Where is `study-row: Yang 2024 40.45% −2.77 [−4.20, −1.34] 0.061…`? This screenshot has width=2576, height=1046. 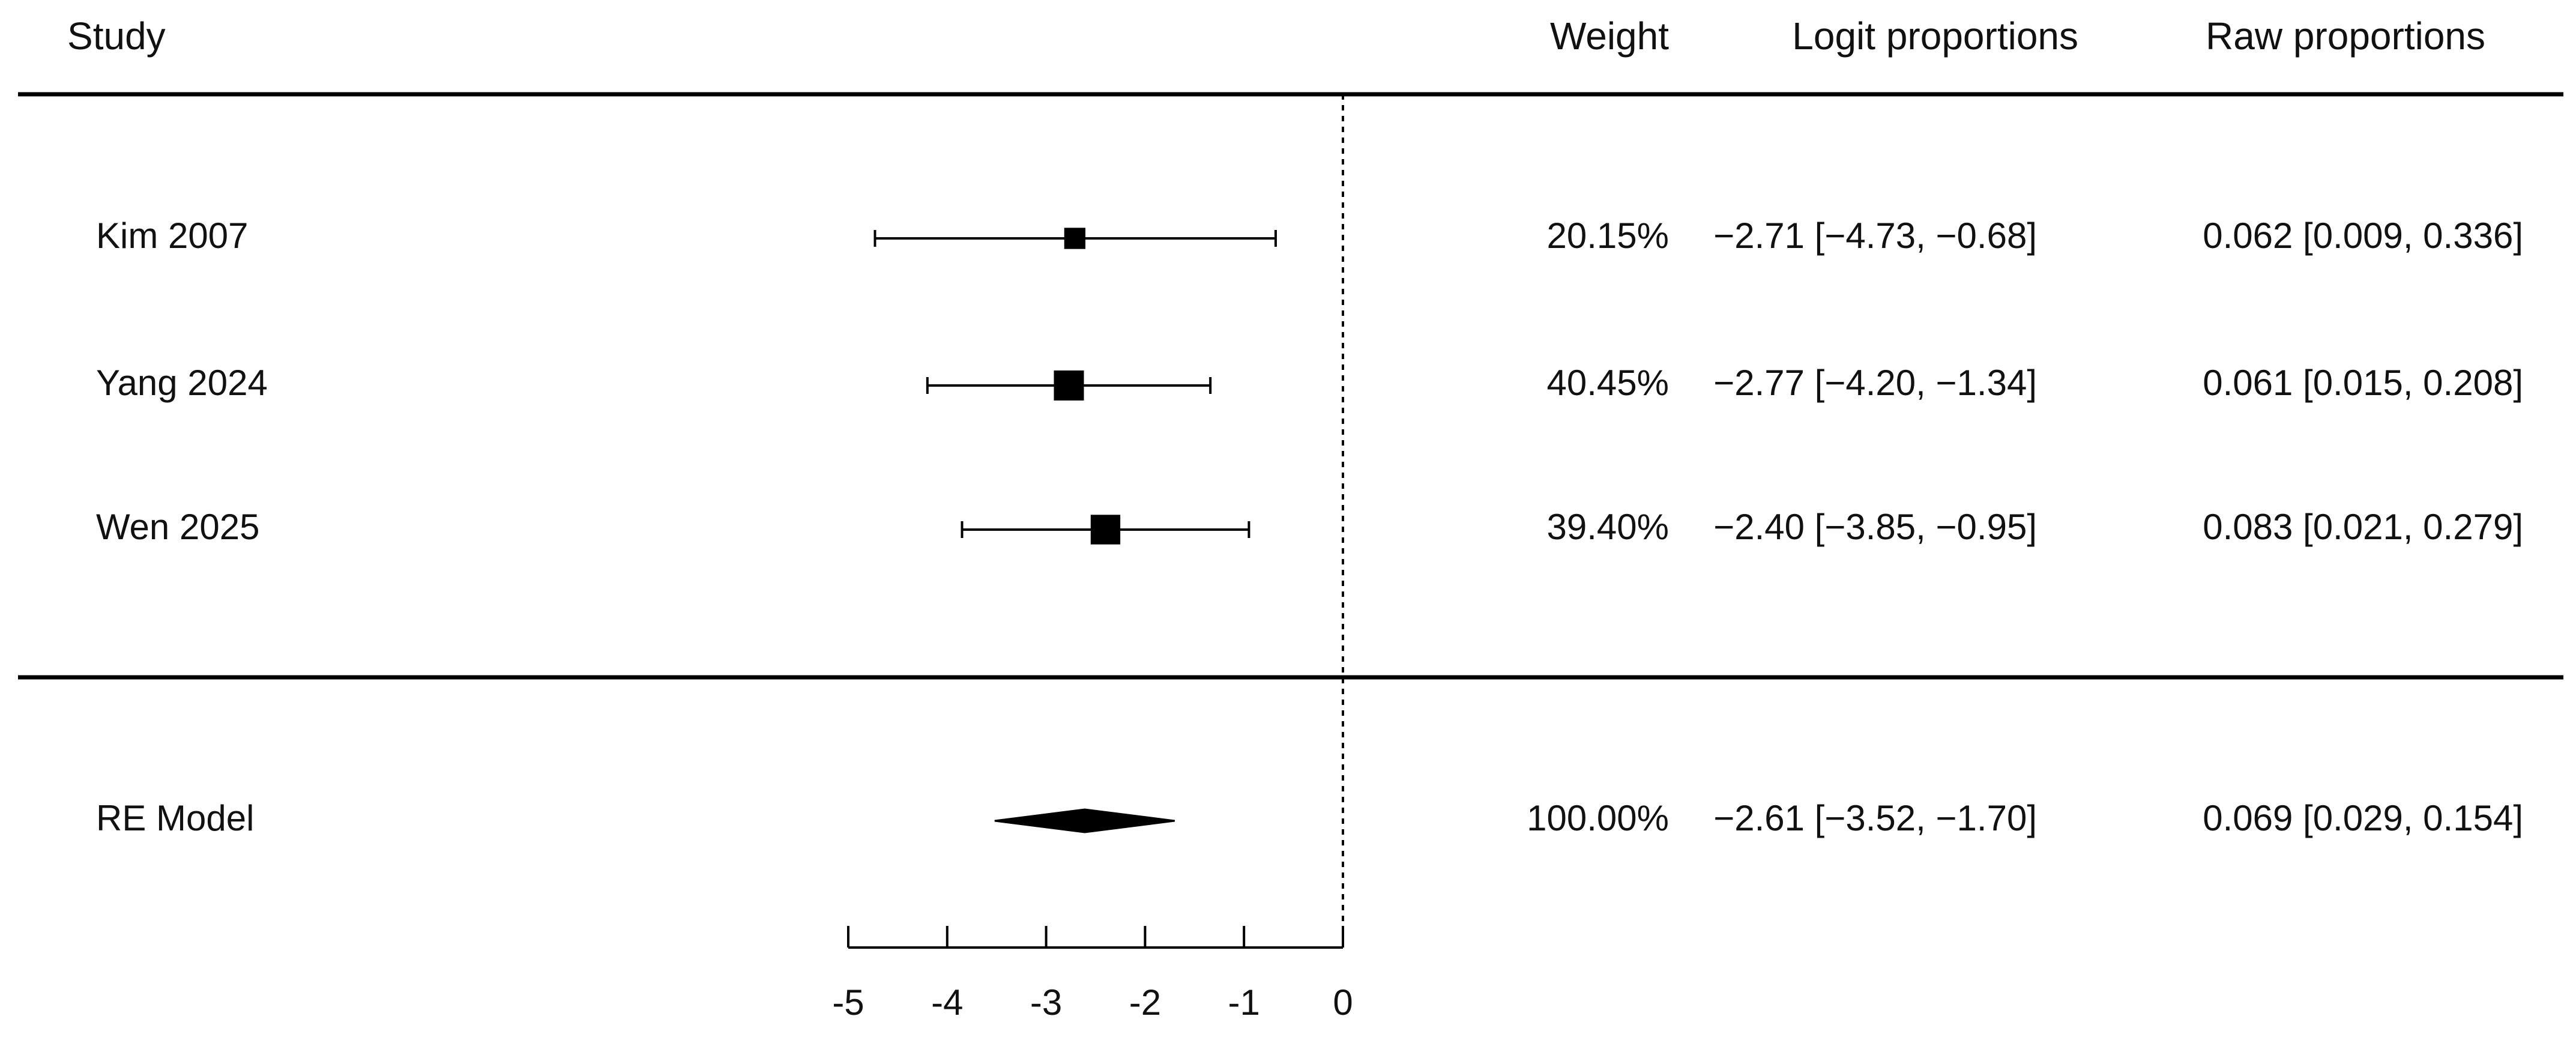
study-row: Yang 2024 40.45% −2.77 [−4.20, −1.34] 0.061… is located at coordinates (1309, 383).